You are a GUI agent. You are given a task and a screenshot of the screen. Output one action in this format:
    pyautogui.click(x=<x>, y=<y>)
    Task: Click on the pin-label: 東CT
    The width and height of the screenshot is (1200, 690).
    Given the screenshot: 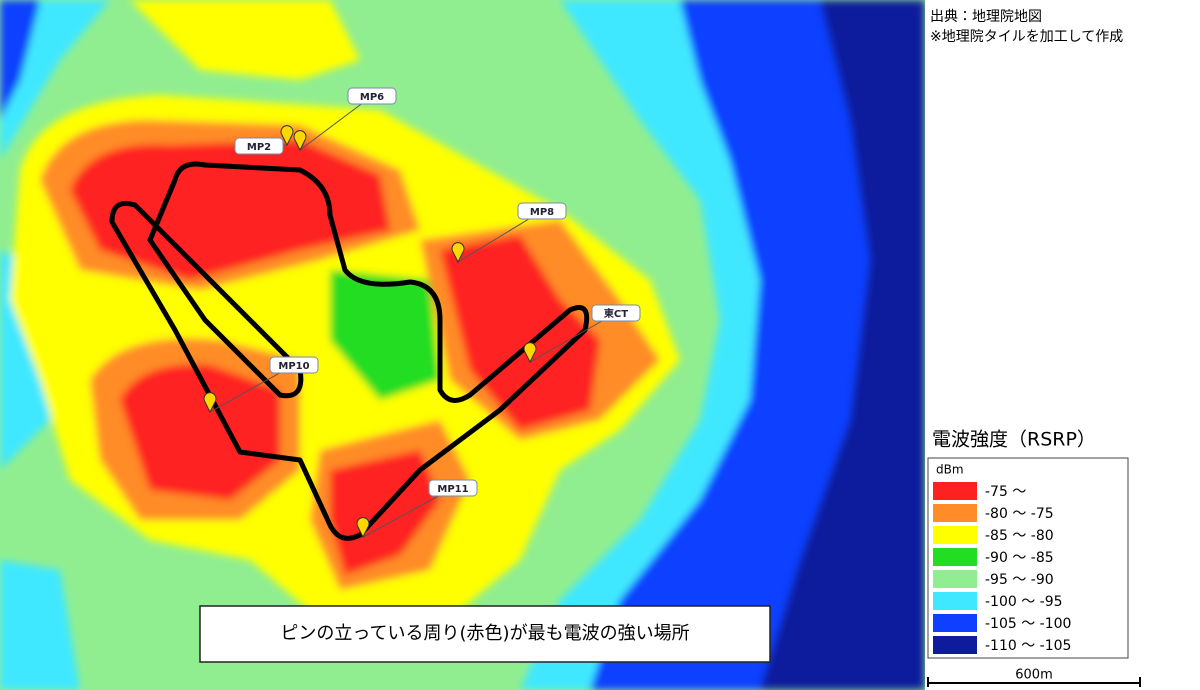 What is the action you would take?
    pyautogui.click(x=616, y=313)
    